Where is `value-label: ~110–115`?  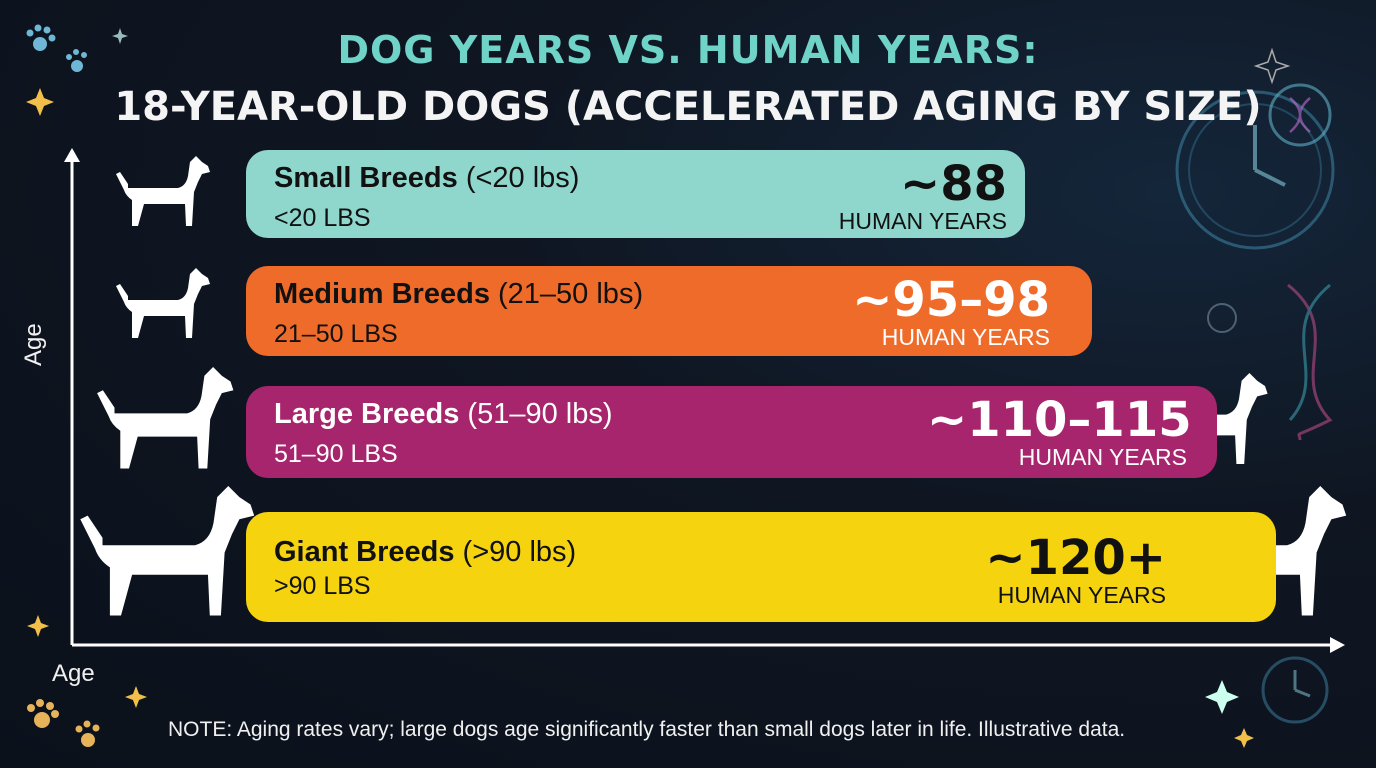
value-label: ~110–115 is located at coordinates (1059, 420).